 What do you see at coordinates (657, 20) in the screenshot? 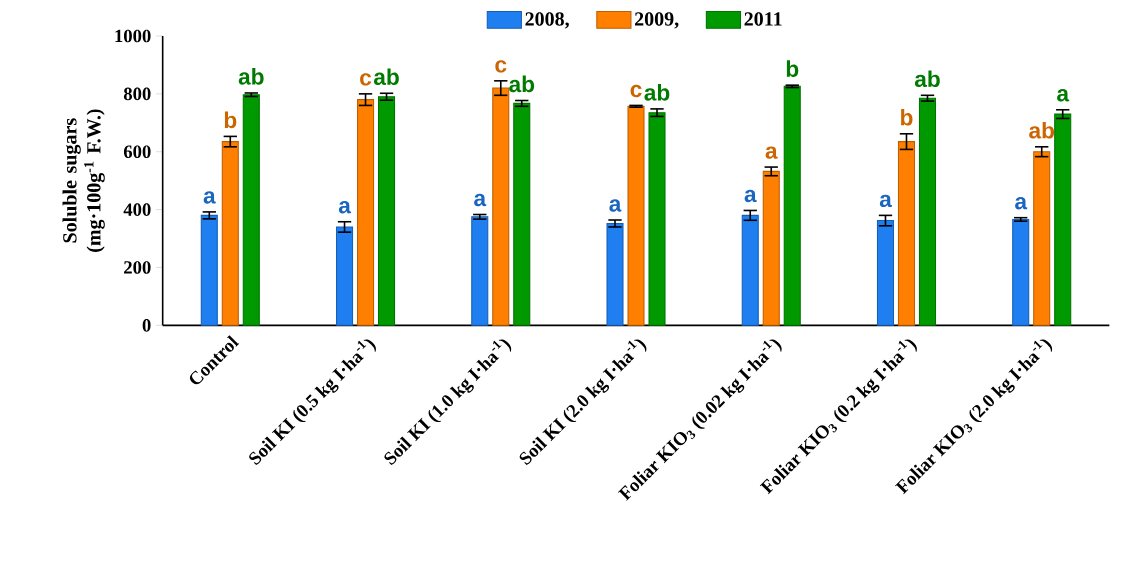
I see `legend-label: 2009,` at bounding box center [657, 20].